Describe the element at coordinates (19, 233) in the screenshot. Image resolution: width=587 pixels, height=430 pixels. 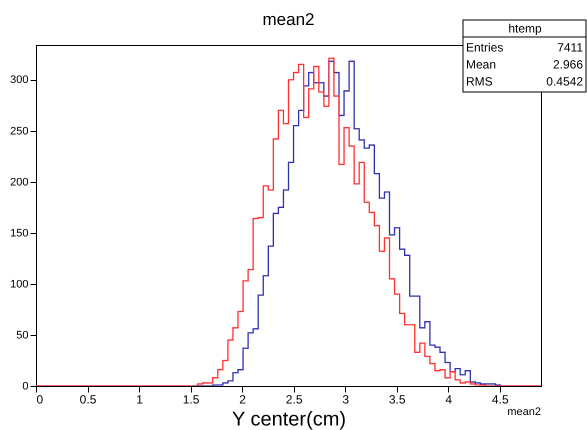
I see `y-tick-label: 150` at that location.